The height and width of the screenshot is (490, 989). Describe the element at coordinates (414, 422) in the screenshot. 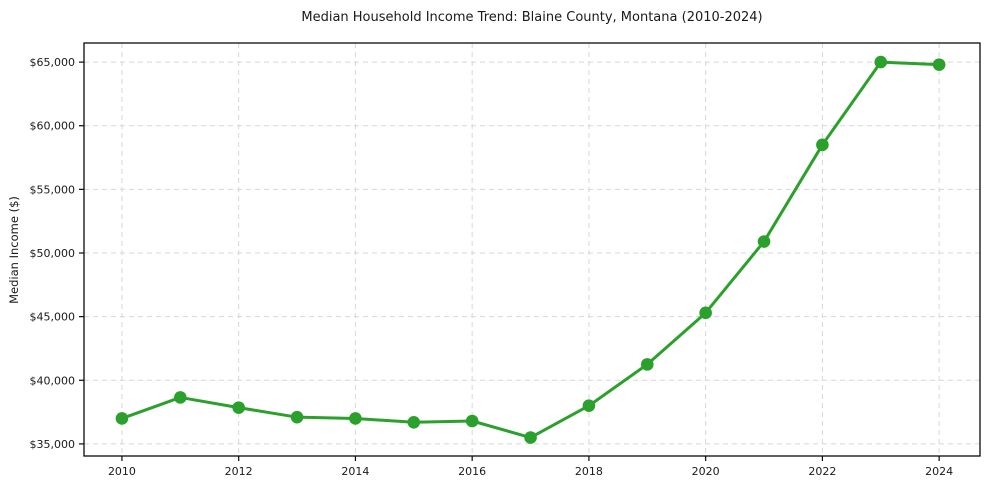

I see `data-point-2015` at that location.